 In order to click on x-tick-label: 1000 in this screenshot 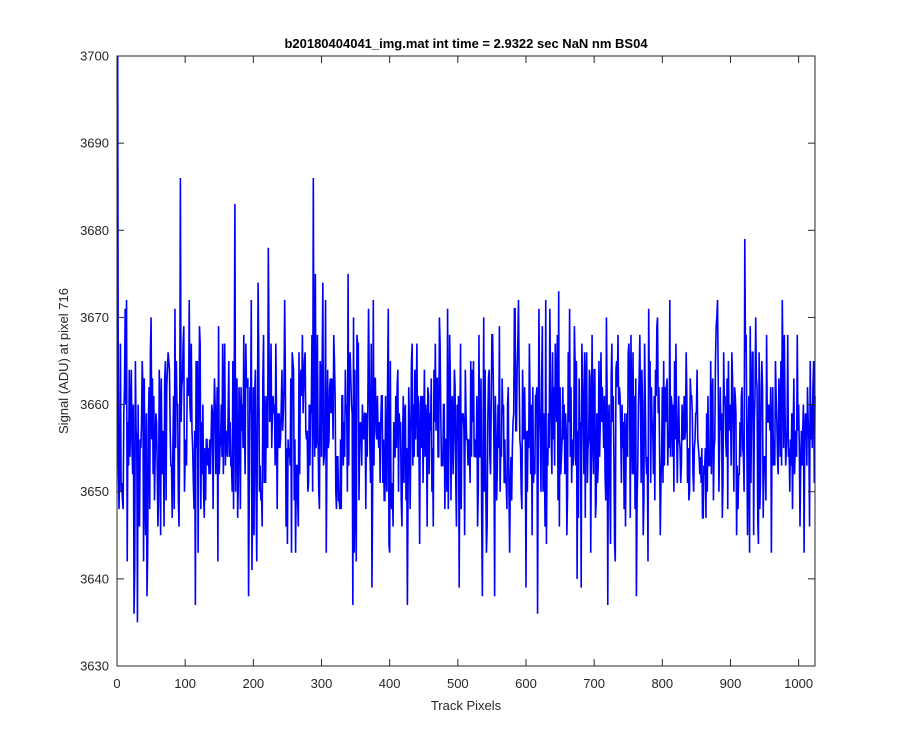, I will do `click(798, 683)`.